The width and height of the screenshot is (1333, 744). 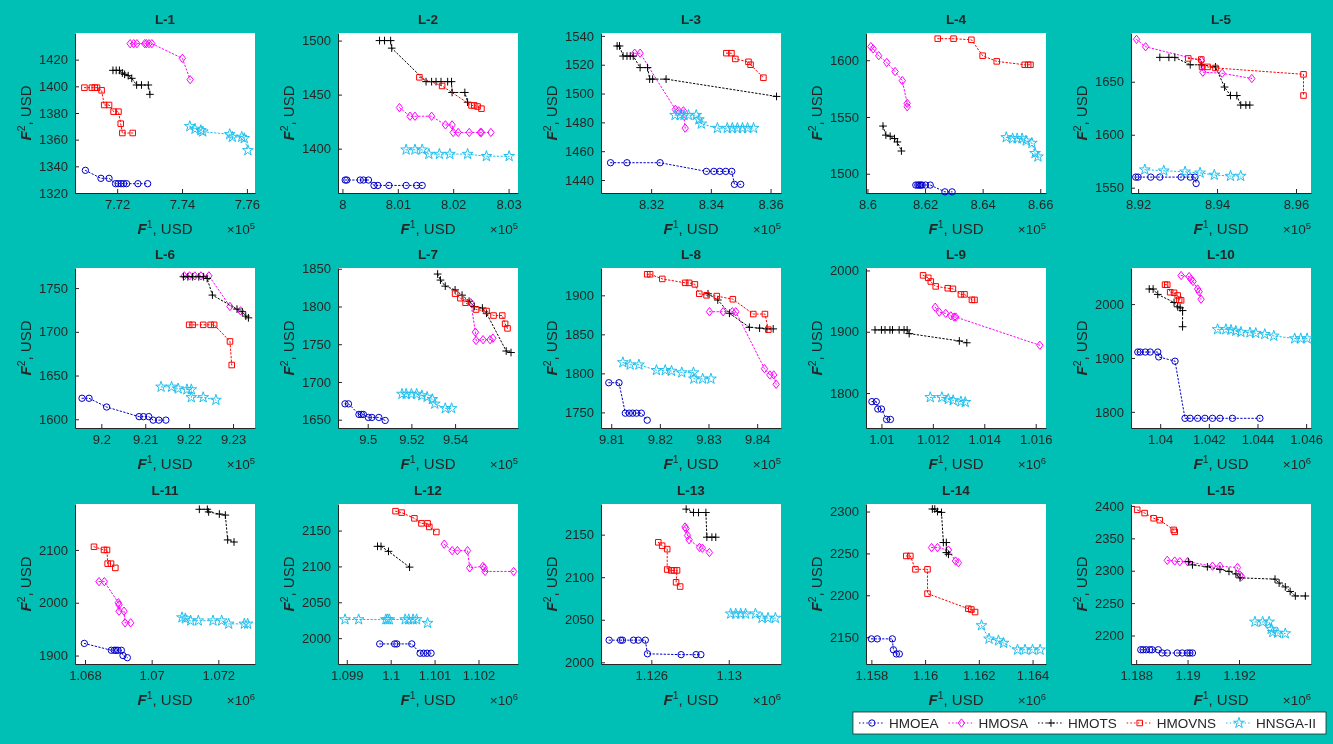 What do you see at coordinates (913, 723) in the screenshot?
I see `legend-label: HMOEA` at bounding box center [913, 723].